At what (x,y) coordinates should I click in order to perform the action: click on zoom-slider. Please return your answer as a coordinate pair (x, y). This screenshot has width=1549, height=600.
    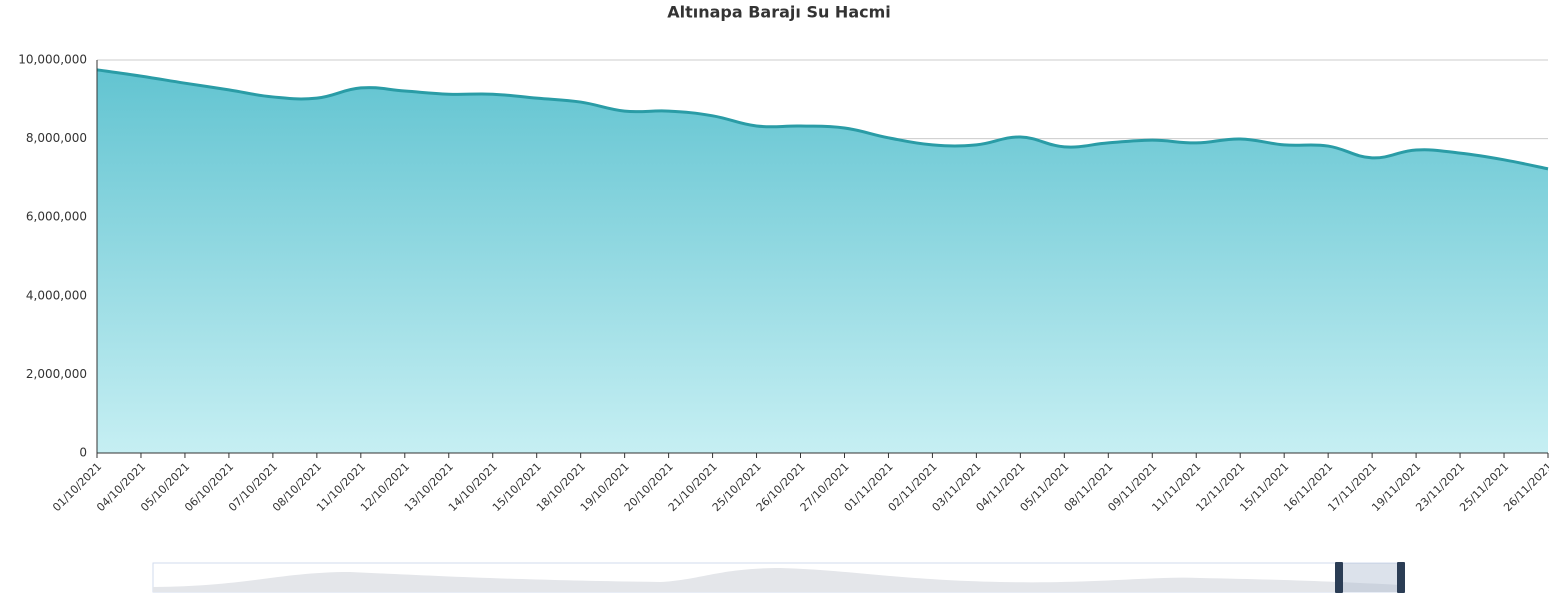
    Looking at the image, I should click on (778, 577).